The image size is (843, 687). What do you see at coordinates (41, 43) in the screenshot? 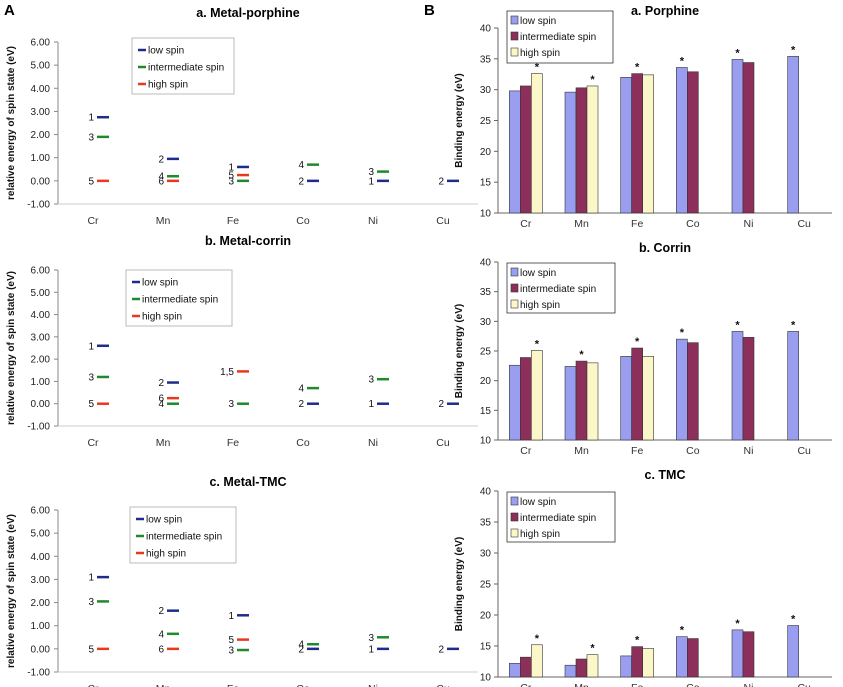
I see `y-tick-label: 6.00` at bounding box center [41, 43].